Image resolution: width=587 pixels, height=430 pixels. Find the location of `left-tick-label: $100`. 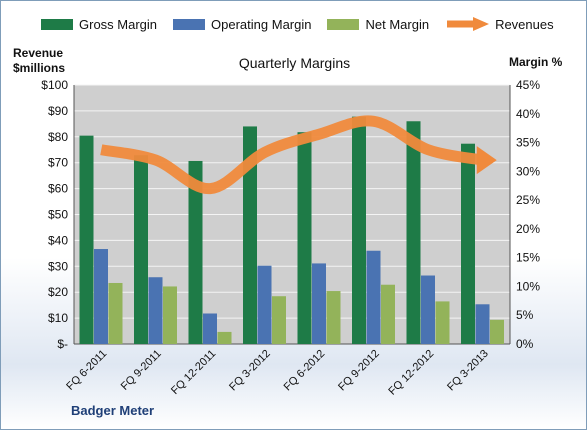

left-tick-label: $100 is located at coordinates (54, 85).